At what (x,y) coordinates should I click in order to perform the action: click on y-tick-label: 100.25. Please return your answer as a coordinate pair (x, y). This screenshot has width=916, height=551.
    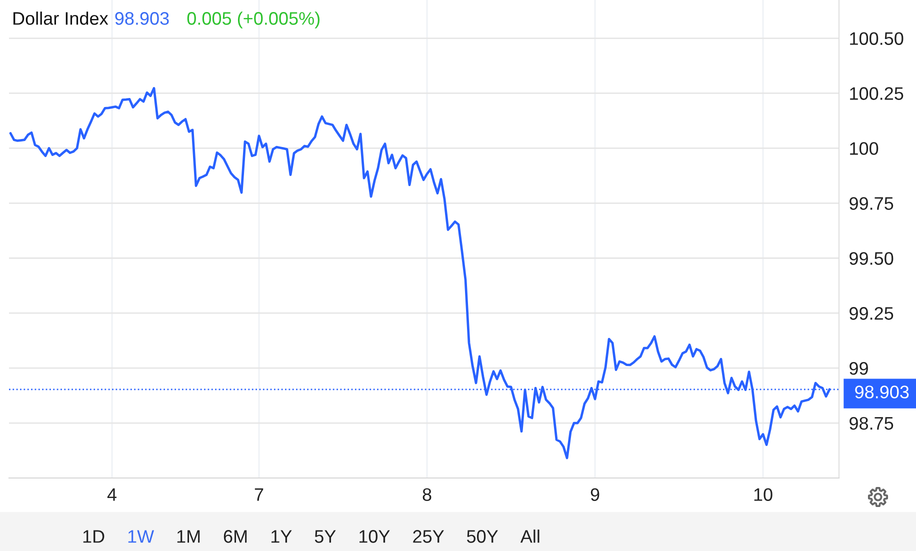
    Looking at the image, I should click on (877, 93).